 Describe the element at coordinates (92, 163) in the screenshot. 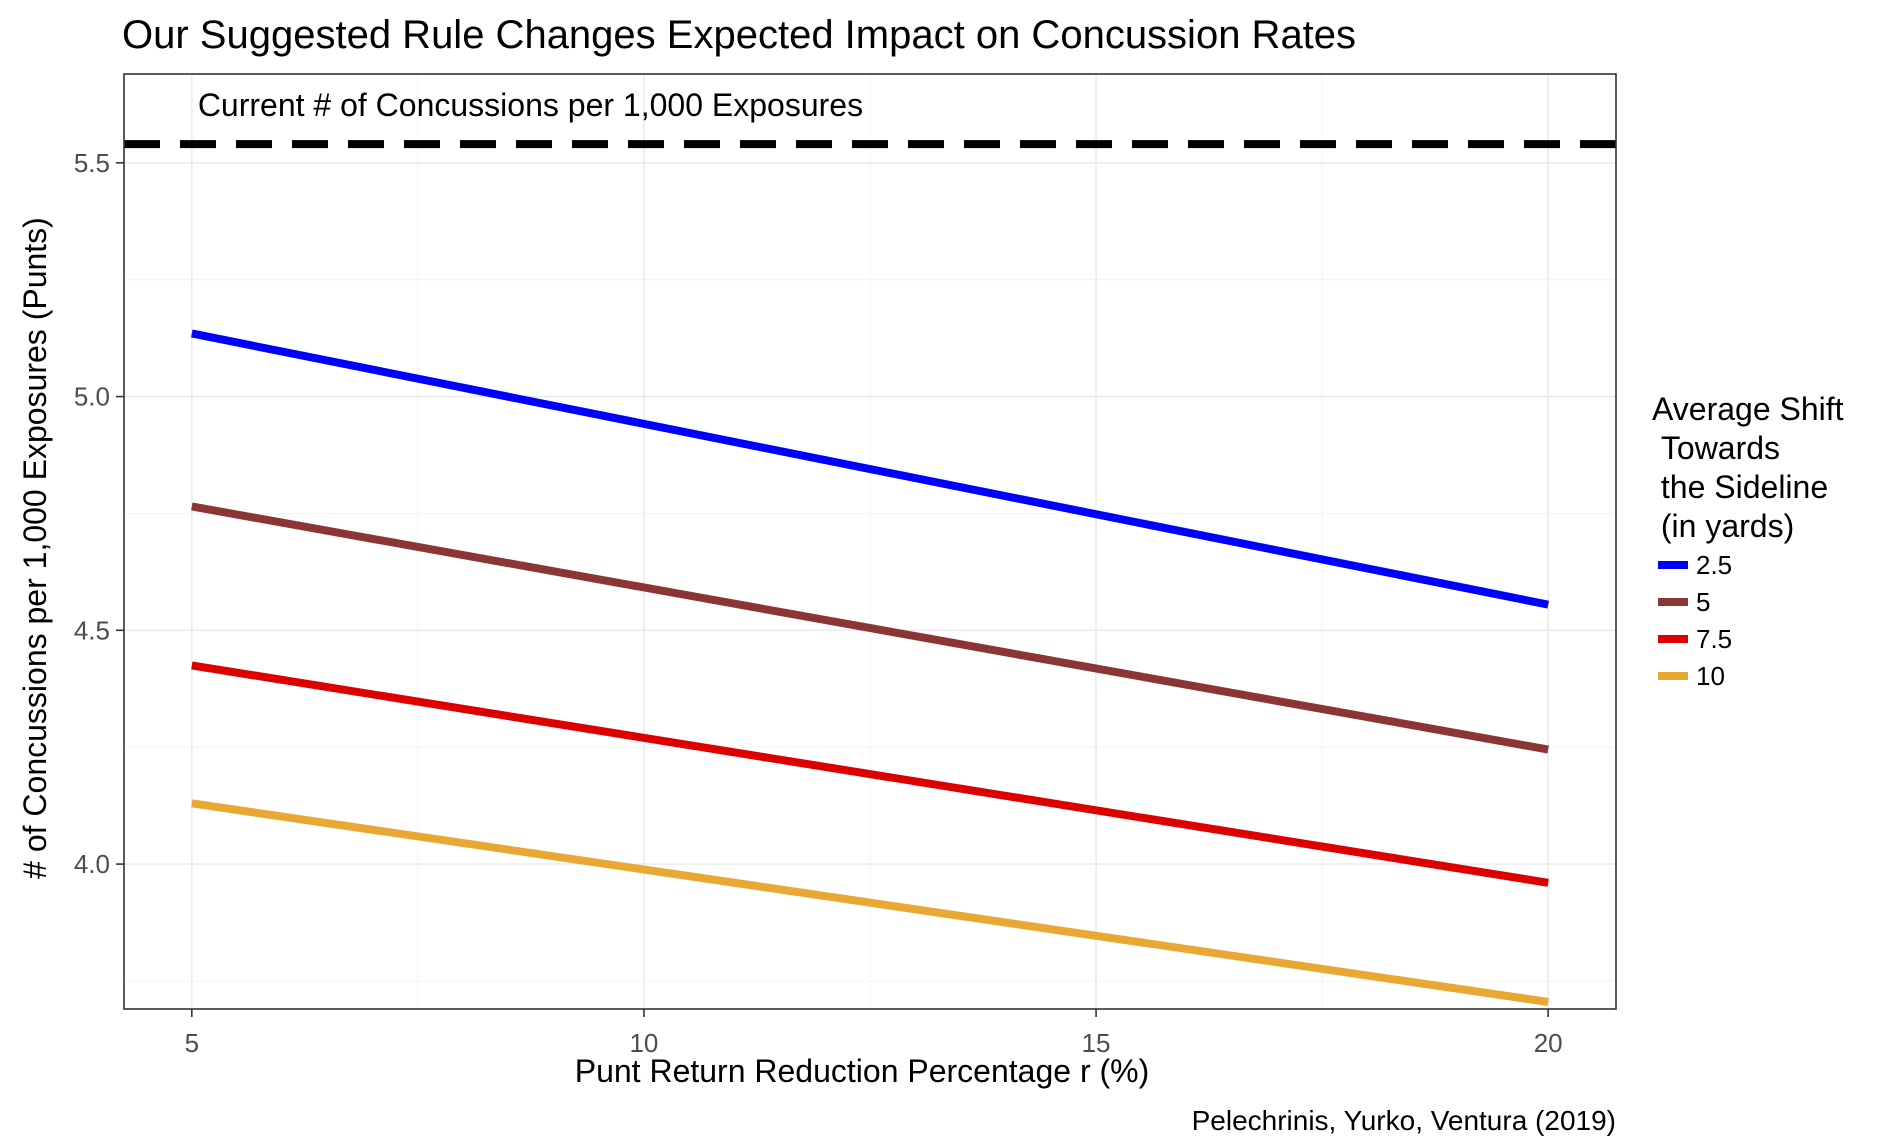

I see `y-tick-label: 5.5` at that location.